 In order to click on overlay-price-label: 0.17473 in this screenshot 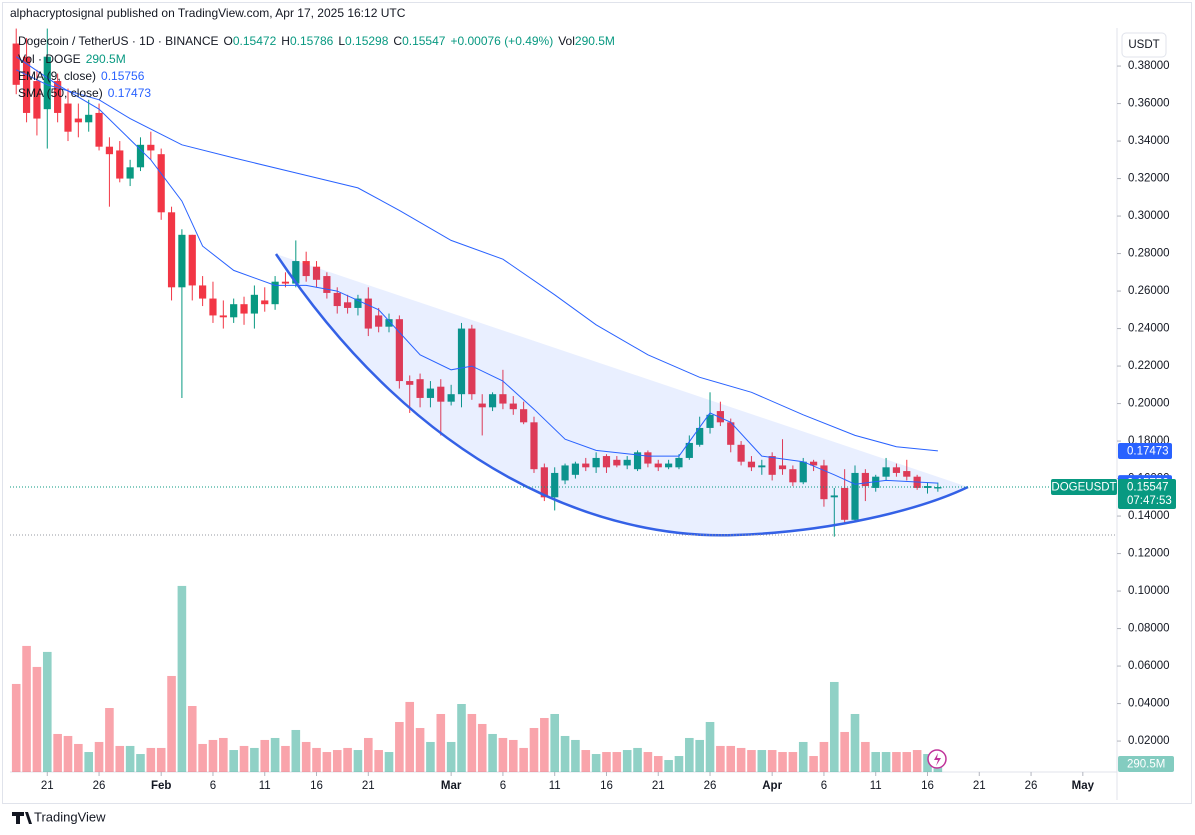, I will do `click(1148, 451)`.